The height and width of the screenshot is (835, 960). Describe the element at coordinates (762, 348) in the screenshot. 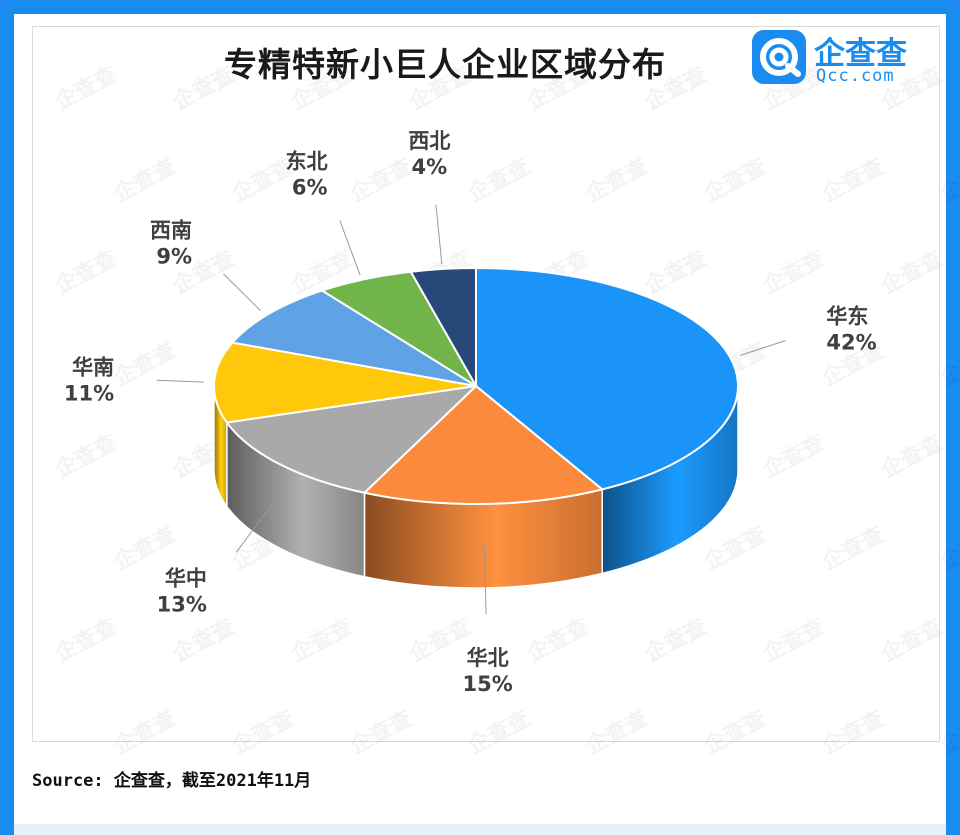

I see `leader-line-华东` at that location.